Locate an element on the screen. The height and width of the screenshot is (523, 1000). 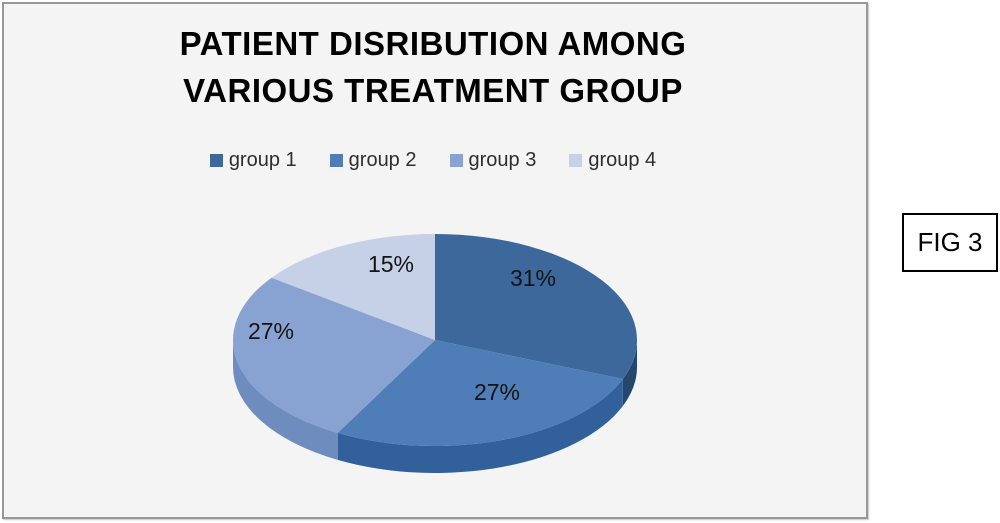
legend-label-group-3: group 3 is located at coordinates (502, 160).